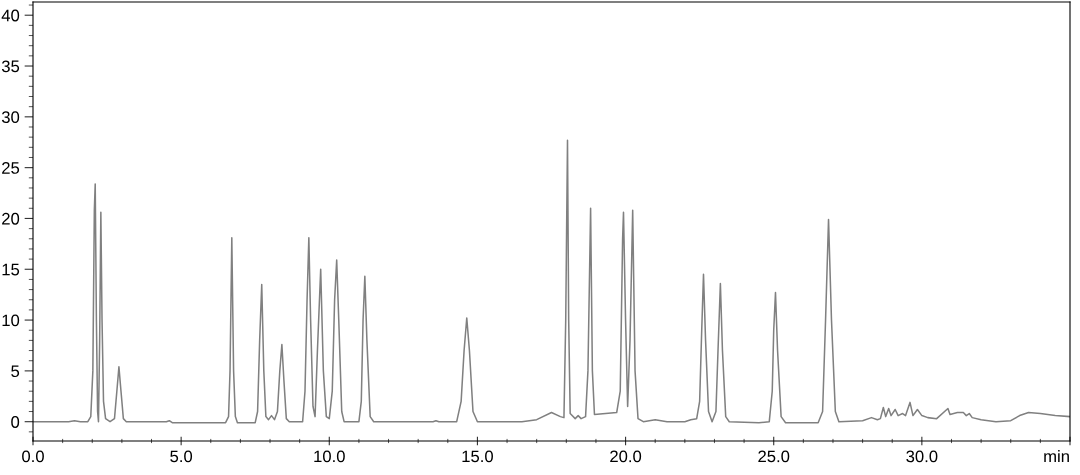 This screenshot has height=475, width=1080. Describe the element at coordinates (774, 456) in the screenshot. I see `x-tick-label: 25.0` at that location.